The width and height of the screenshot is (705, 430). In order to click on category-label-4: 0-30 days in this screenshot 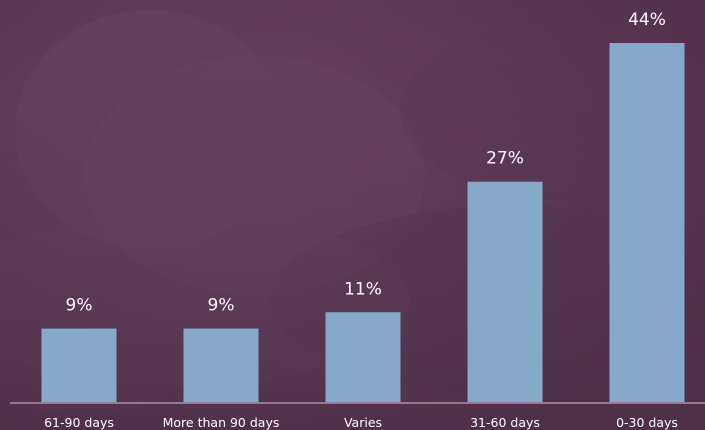, I will do `click(647, 422)`.